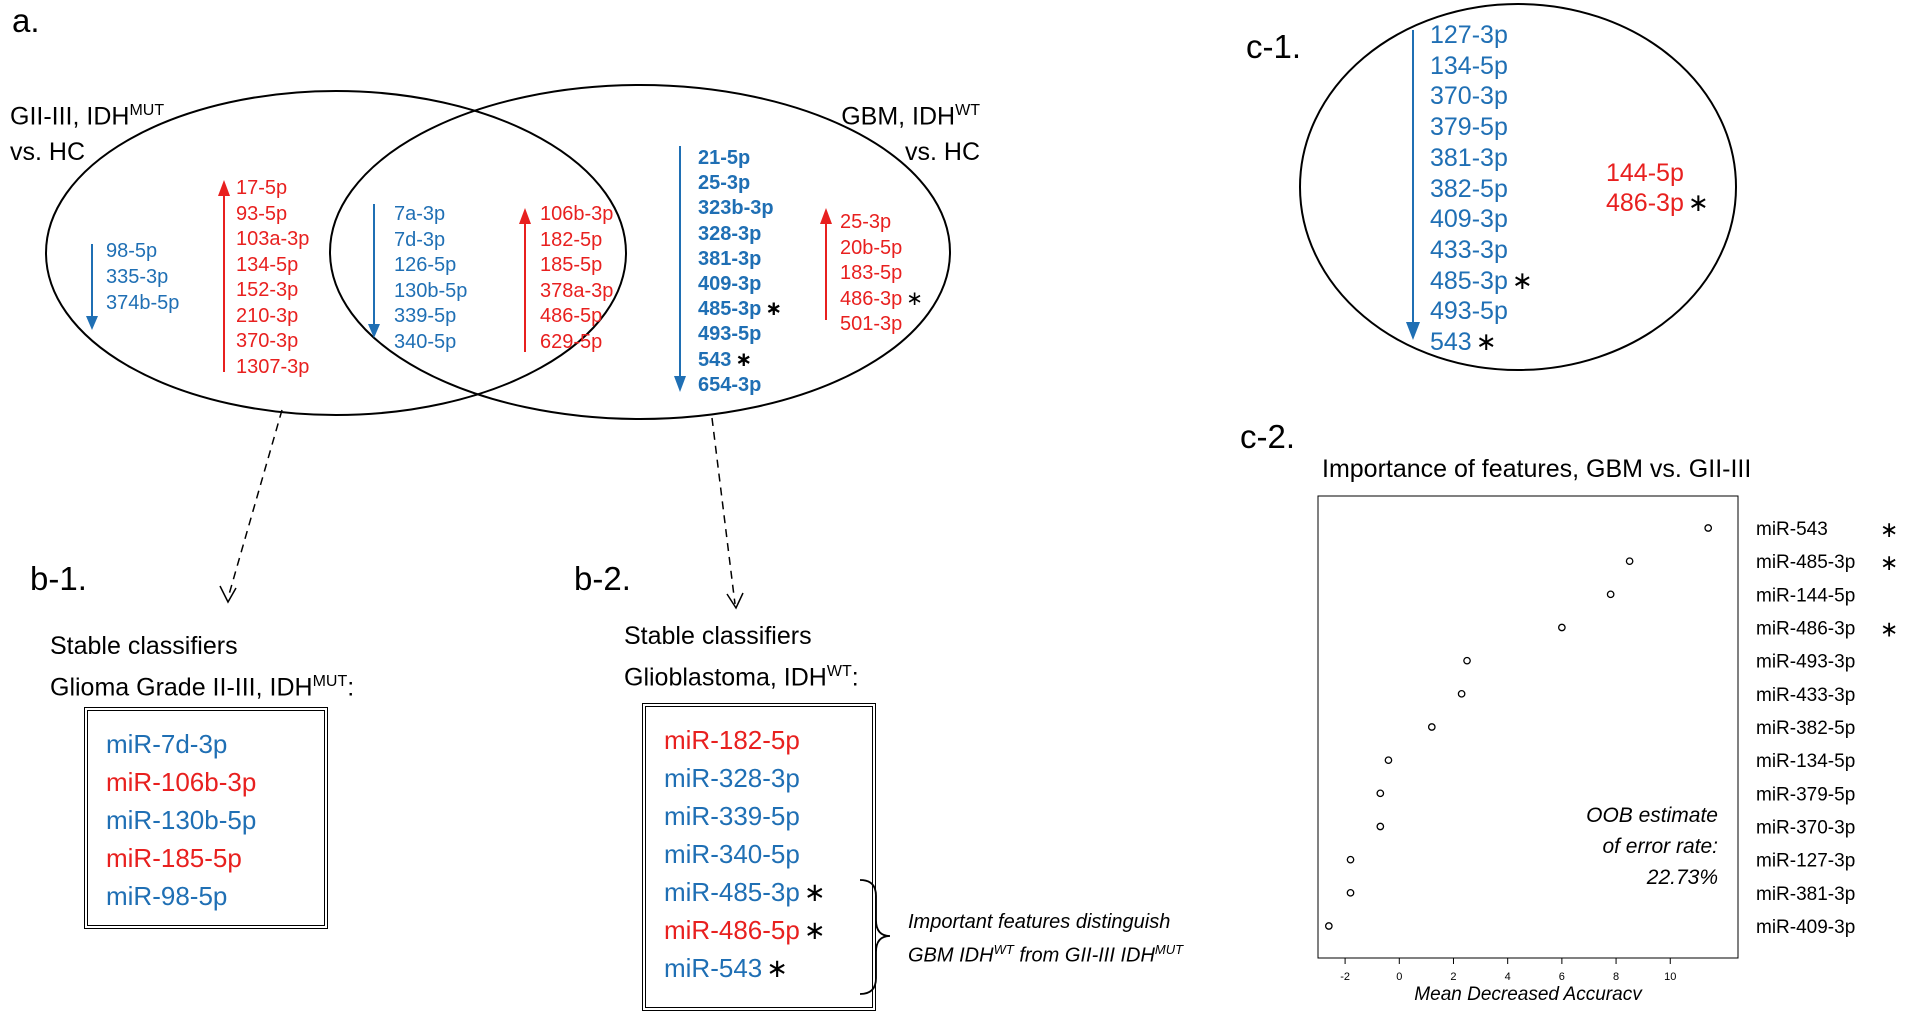 The width and height of the screenshot is (1932, 1011). I want to click on mirna-item: 182-5p, so click(576, 241).